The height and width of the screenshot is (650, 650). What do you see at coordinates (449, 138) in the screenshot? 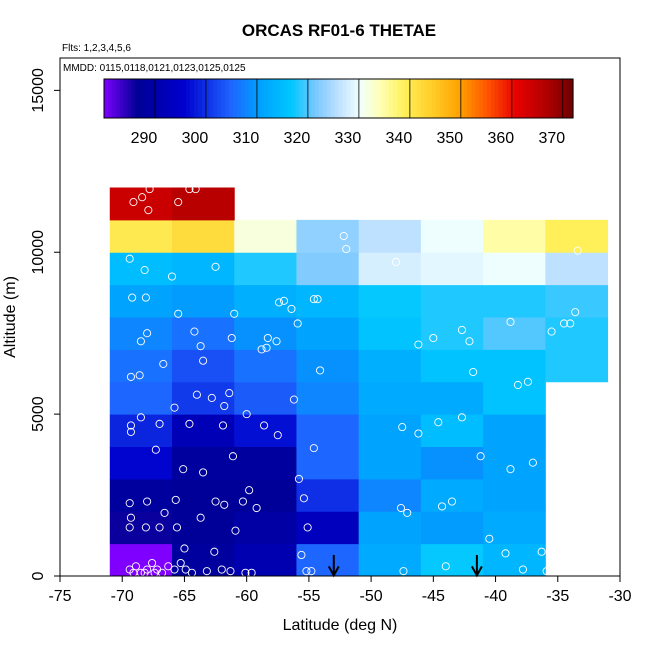
I see `colorbar-tick-label: 350` at bounding box center [449, 138].